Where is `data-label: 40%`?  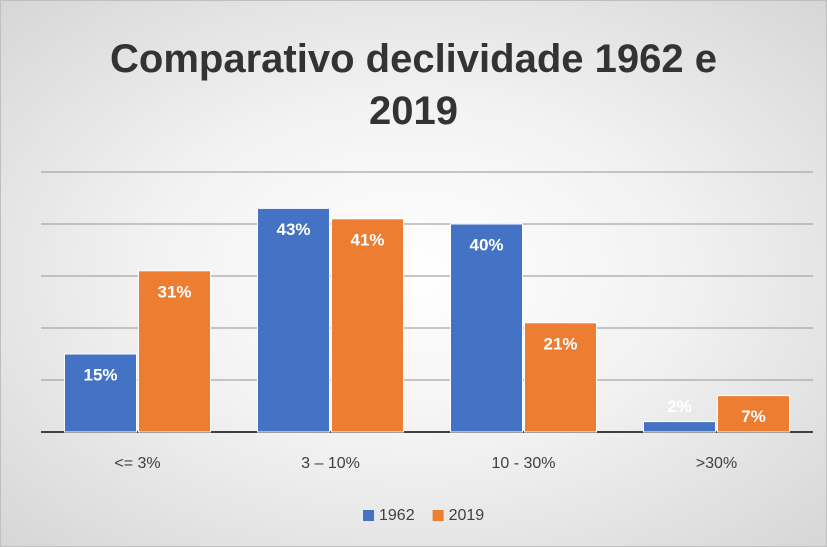 data-label: 40% is located at coordinates (486, 244).